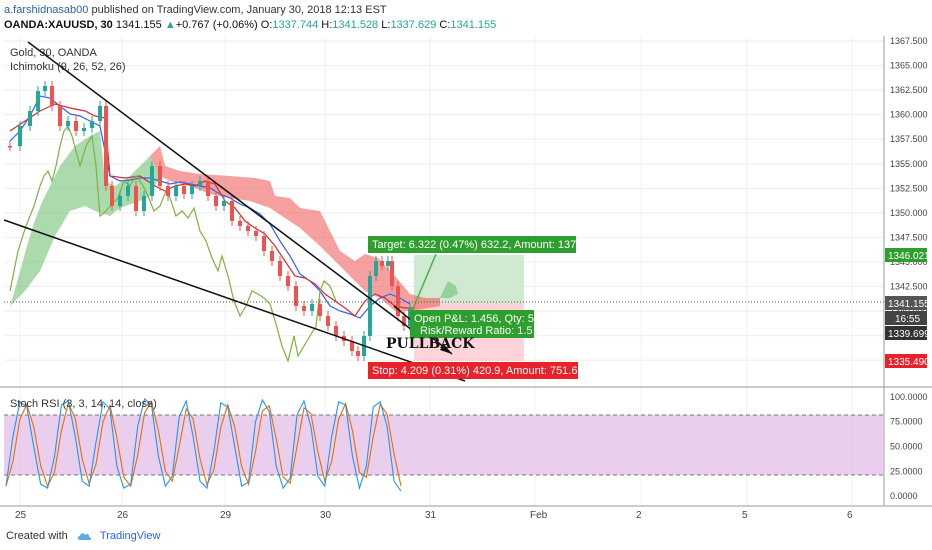  I want to click on open-value: 1337.744, so click(295, 25).